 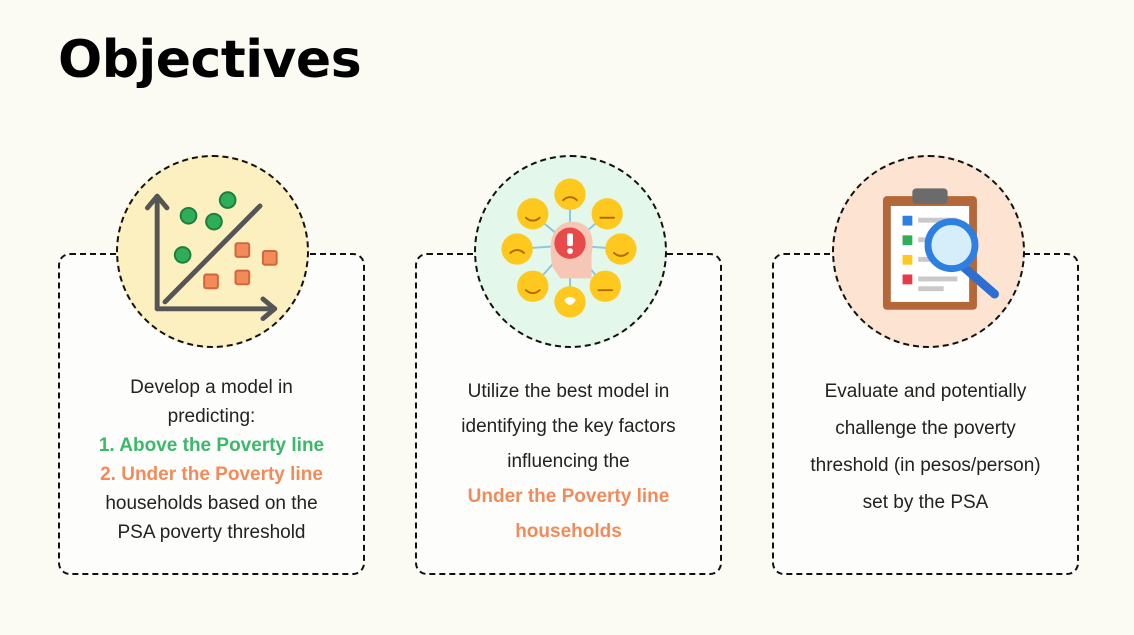 What do you see at coordinates (925, 502) in the screenshot?
I see `objective-3-line: set by the PSA` at bounding box center [925, 502].